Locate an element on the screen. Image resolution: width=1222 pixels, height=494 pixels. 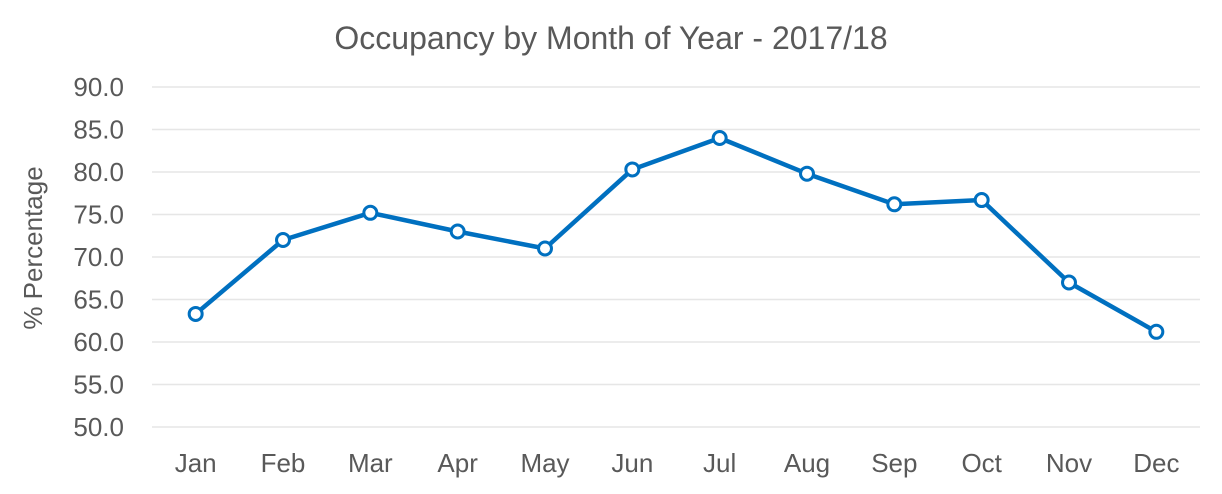
data-point-oct is located at coordinates (981, 200).